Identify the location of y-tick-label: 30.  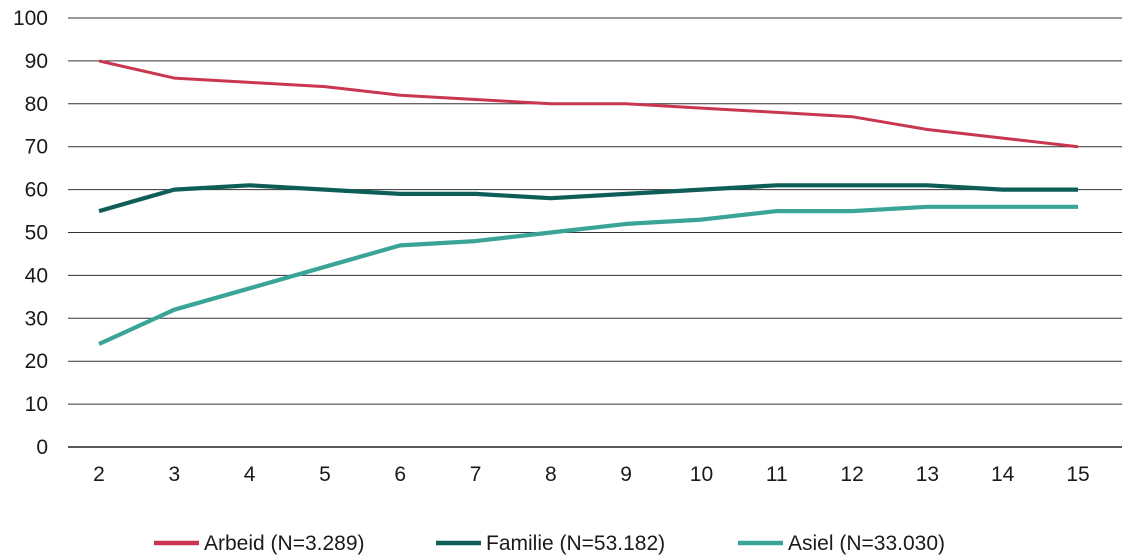
(36, 318).